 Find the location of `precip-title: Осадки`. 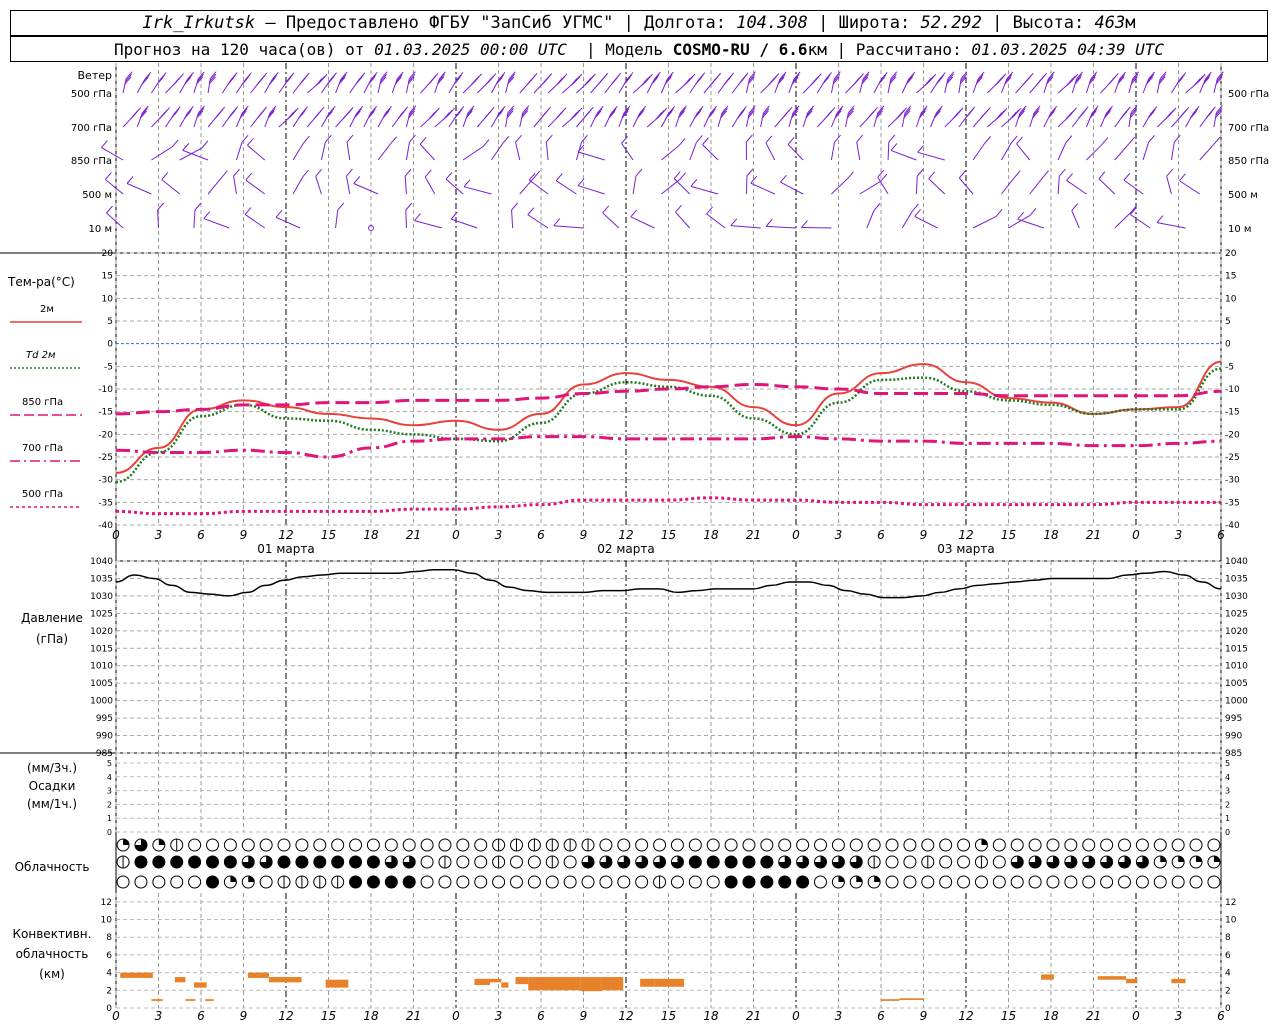

precip-title: Осадки is located at coordinates (52, 786).